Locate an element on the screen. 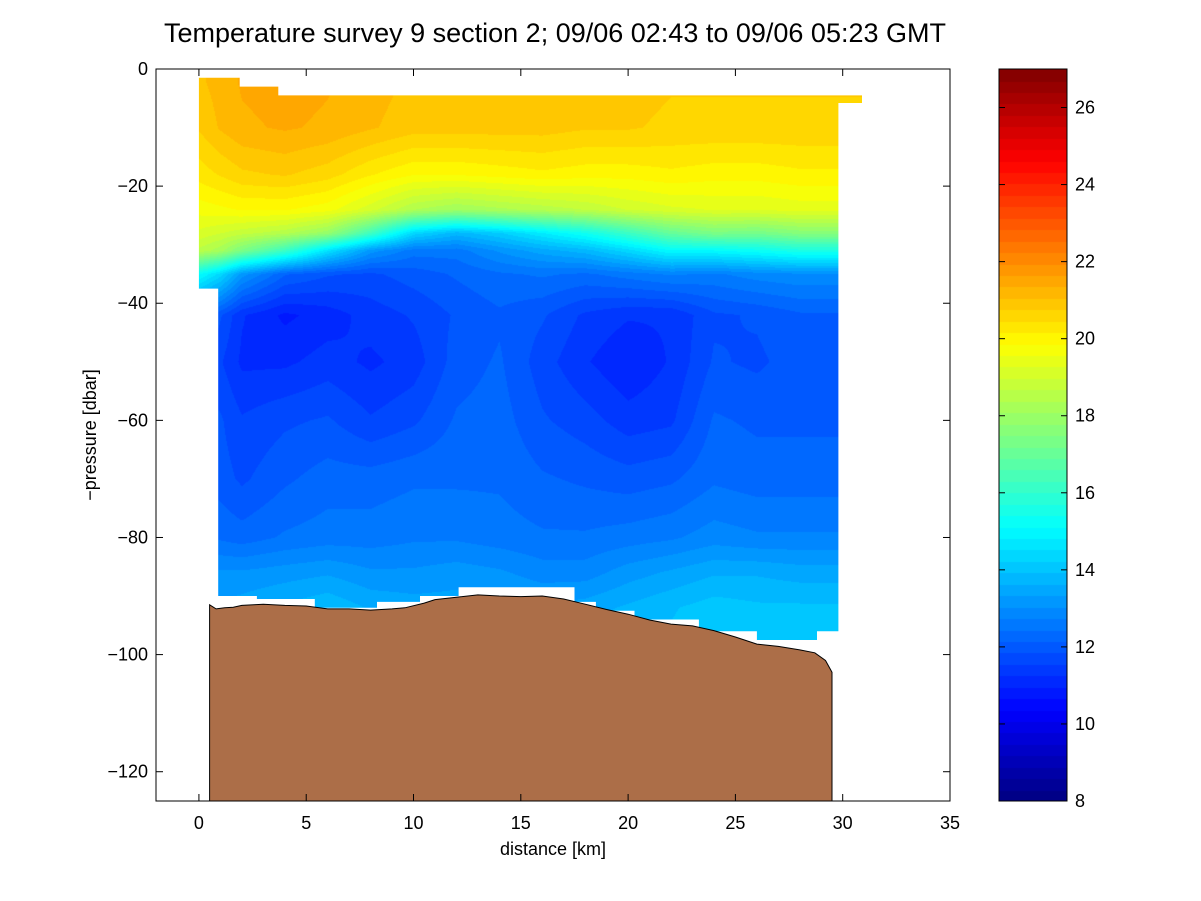 This screenshot has height=901, width=1201. y-tick-label: −40 is located at coordinates (132, 303).